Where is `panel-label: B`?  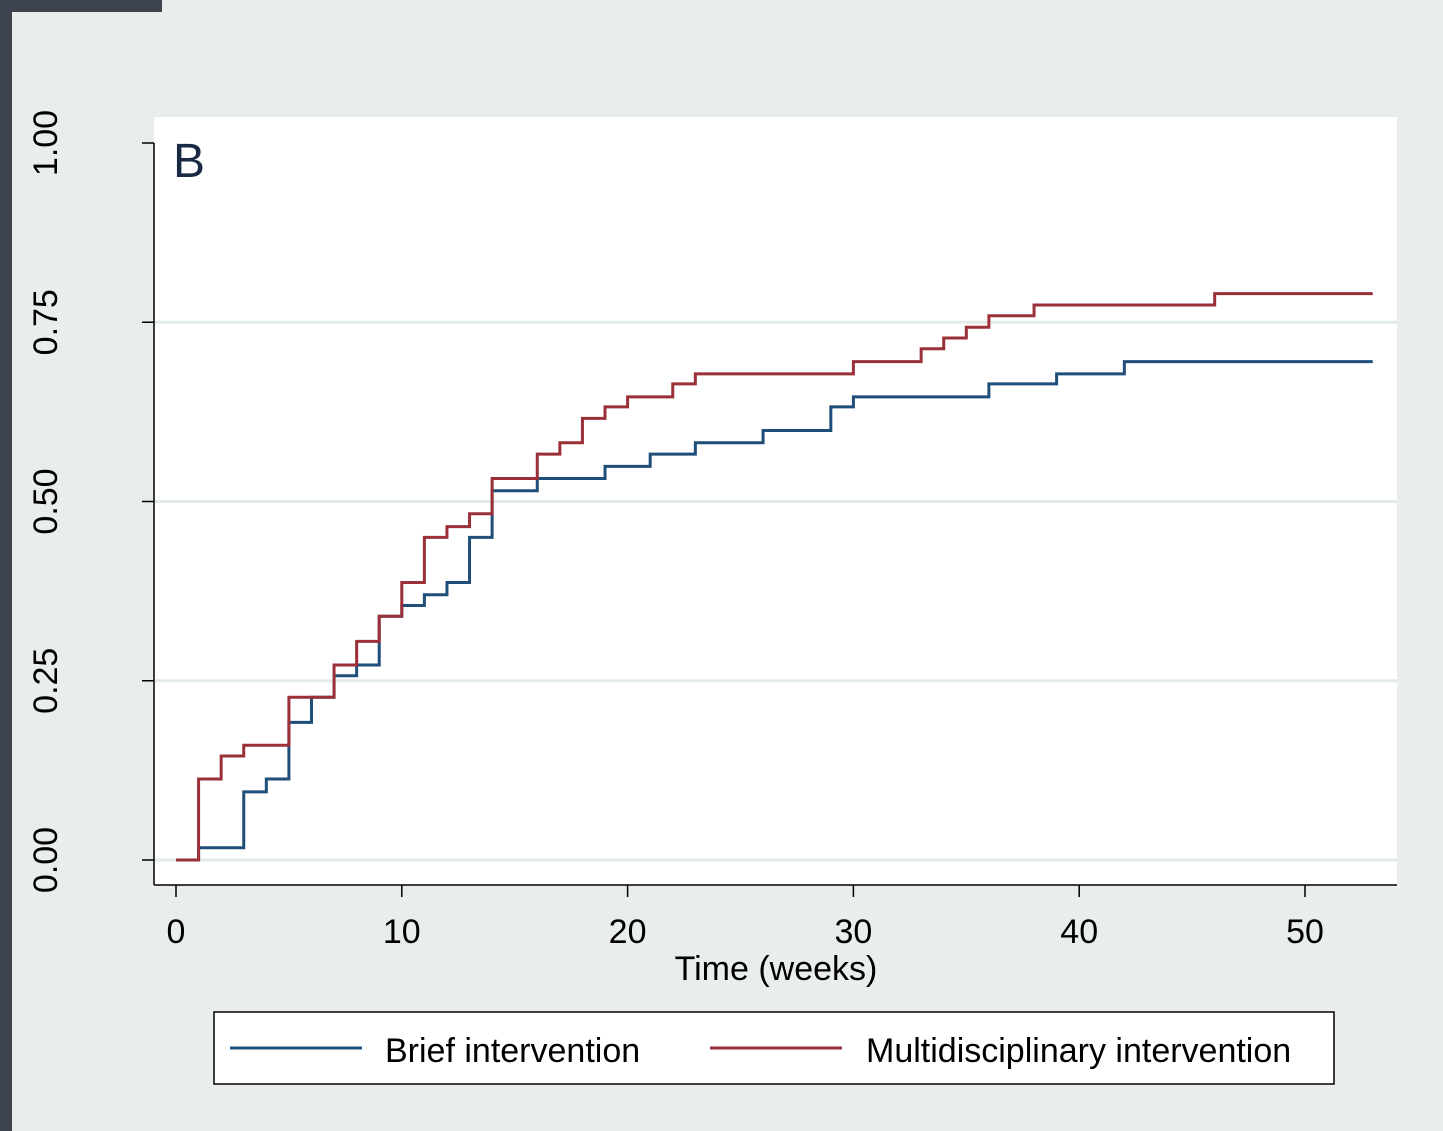
panel-label: B is located at coordinates (189, 161).